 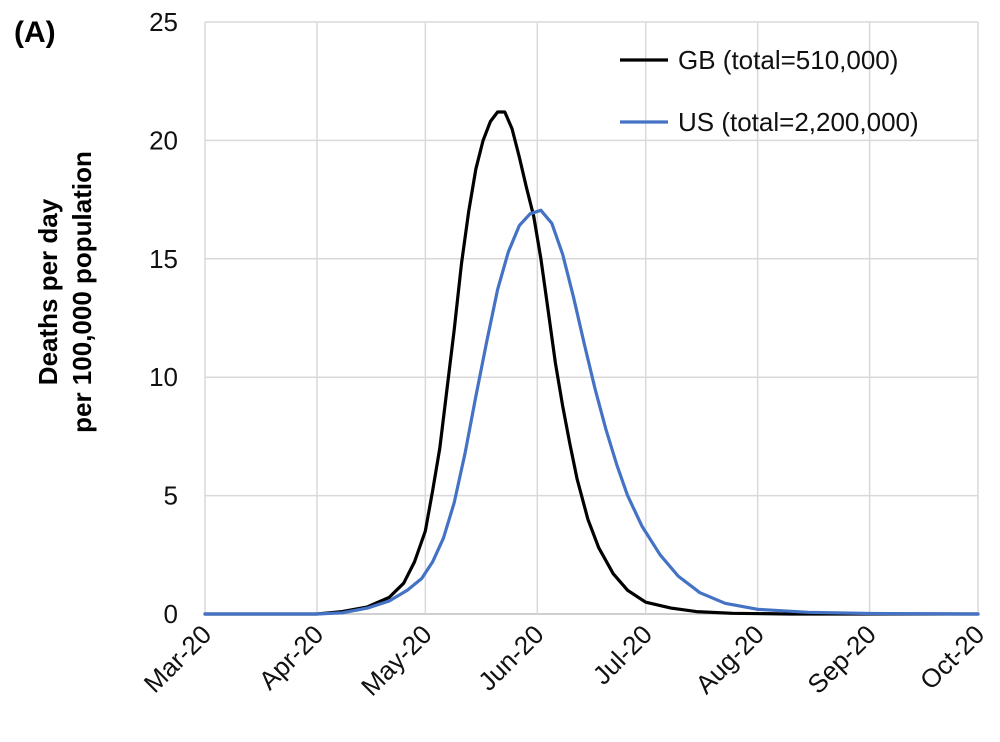 I want to click on y-tick-label: 25, so click(x=163, y=22).